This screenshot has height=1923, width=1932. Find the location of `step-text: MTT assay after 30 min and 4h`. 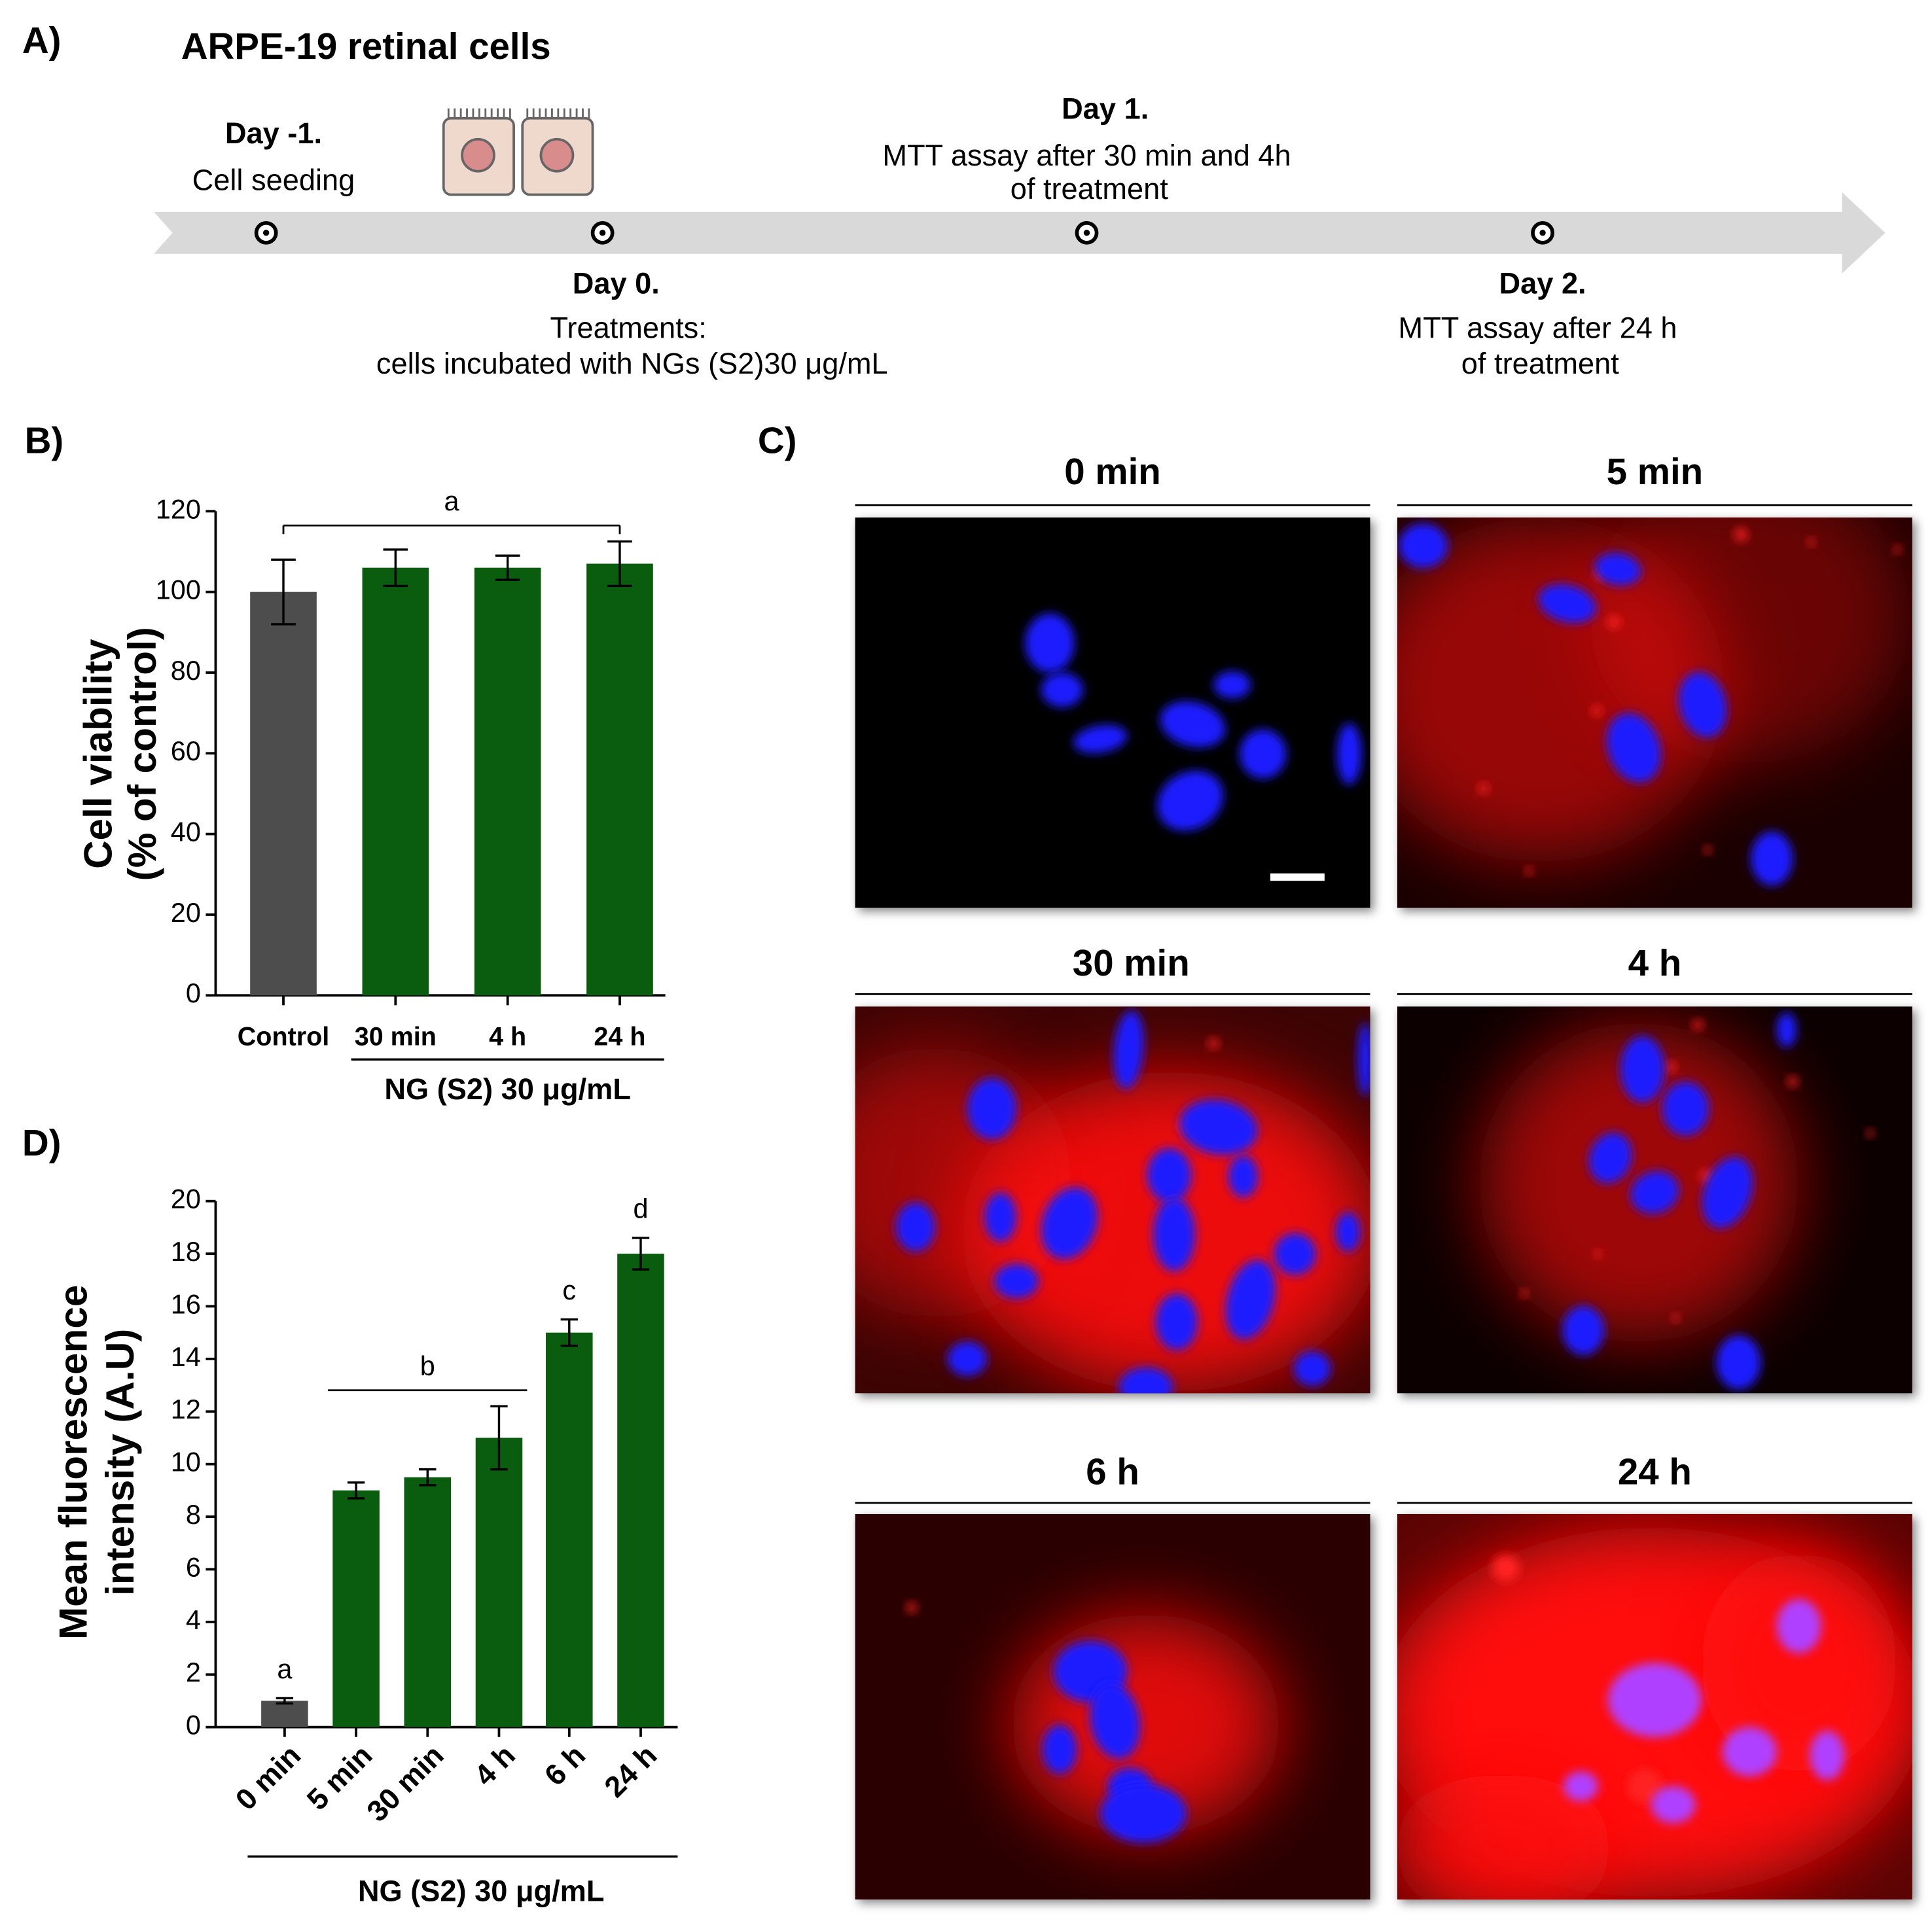

step-text: MTT assay after 30 min and 4h is located at coordinates (1086, 155).